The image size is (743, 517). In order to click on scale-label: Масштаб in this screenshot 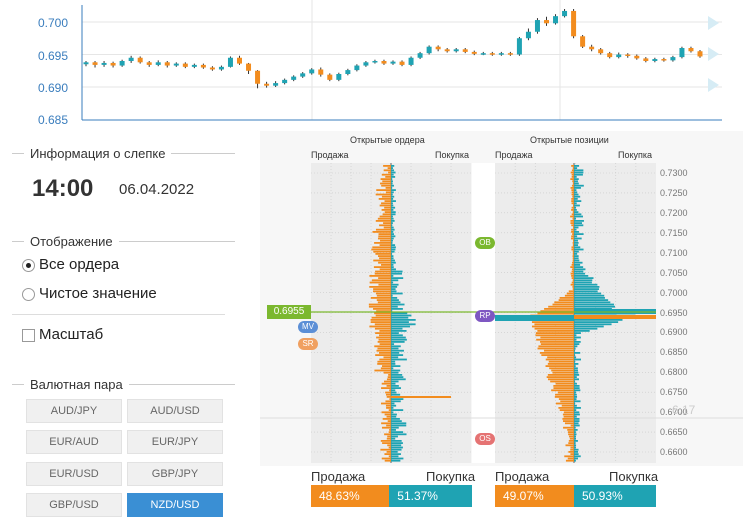, I will do `click(71, 334)`.